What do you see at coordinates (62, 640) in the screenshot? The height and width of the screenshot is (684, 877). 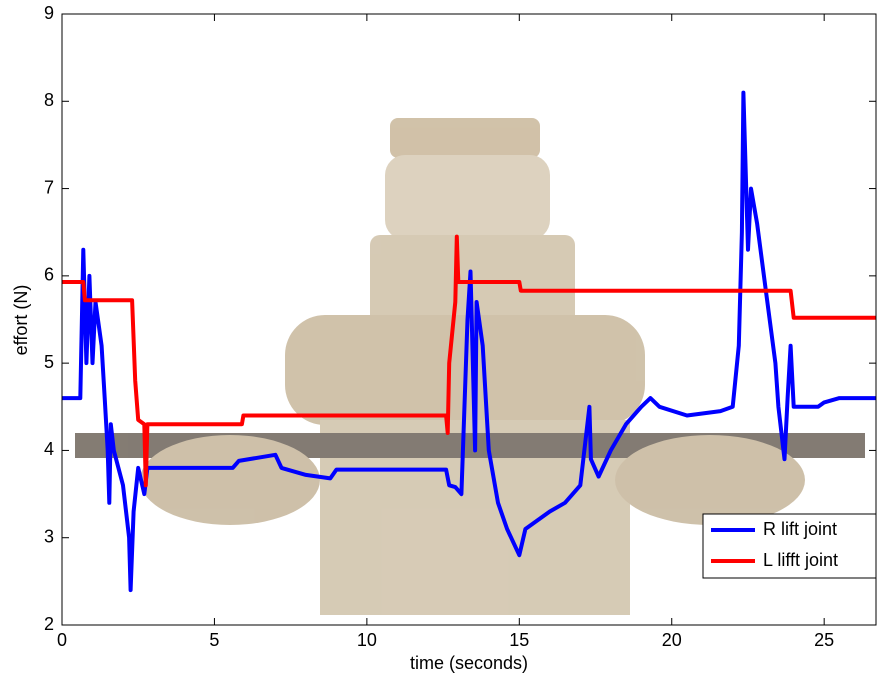 I see `x-tick-label: 0` at bounding box center [62, 640].